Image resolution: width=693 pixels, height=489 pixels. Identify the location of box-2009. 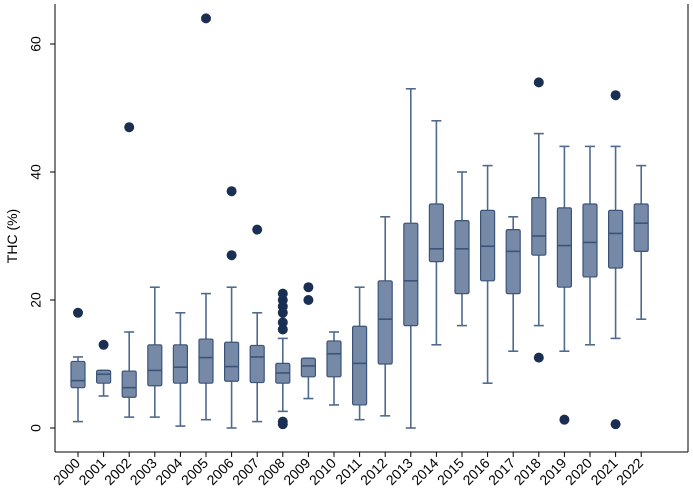
(308, 341).